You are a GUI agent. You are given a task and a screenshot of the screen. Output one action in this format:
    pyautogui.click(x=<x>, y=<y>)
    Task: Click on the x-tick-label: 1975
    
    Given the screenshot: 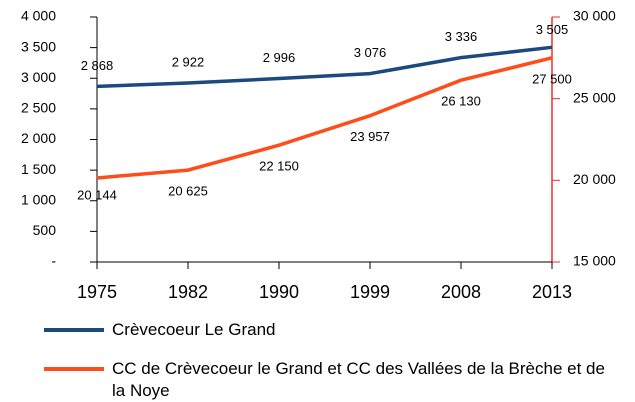 What is the action you would take?
    pyautogui.click(x=97, y=292)
    